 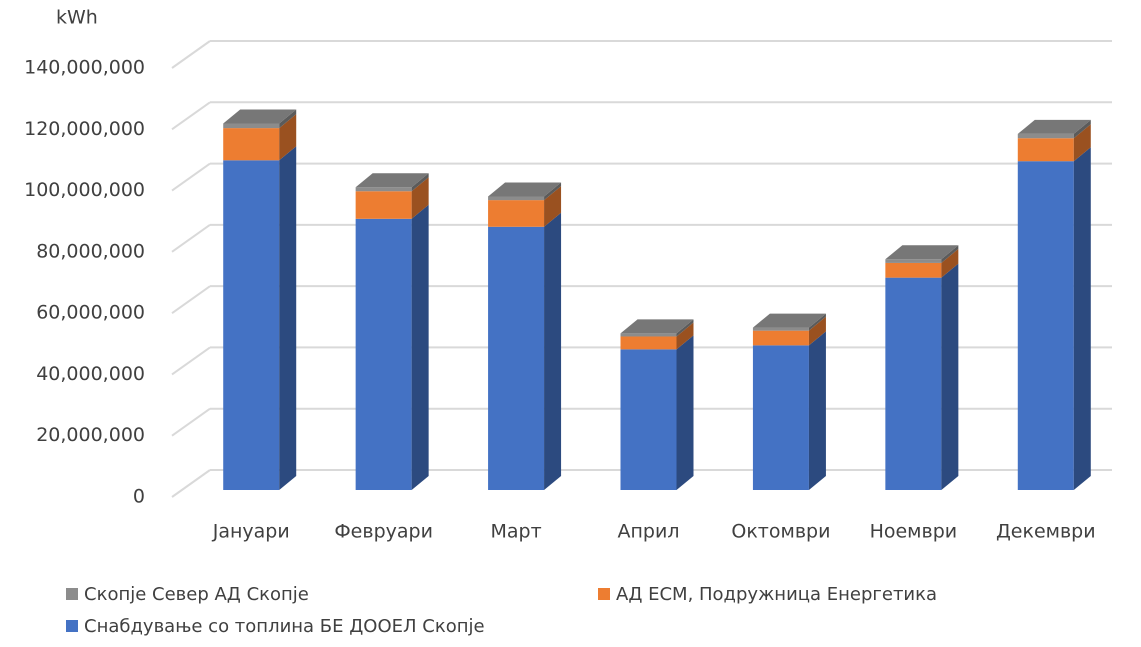 I want to click on y-tick-label: 60,000,000, so click(x=90, y=313).